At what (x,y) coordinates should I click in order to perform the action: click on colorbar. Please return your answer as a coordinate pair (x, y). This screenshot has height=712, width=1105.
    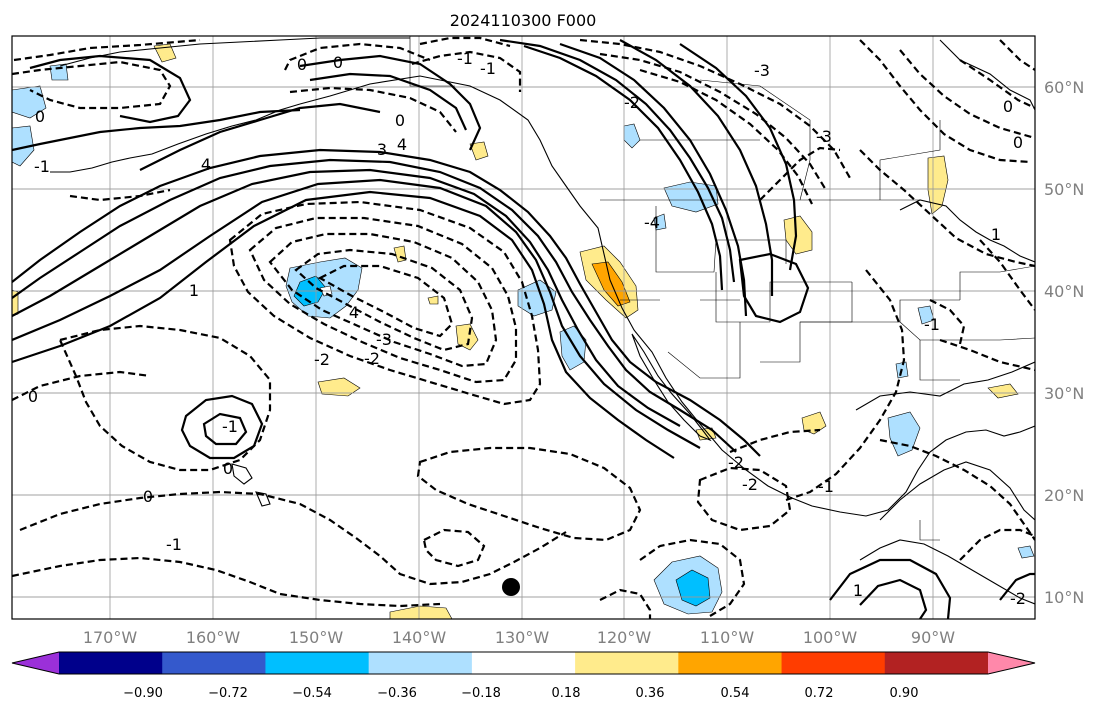
    Looking at the image, I should click on (523, 663).